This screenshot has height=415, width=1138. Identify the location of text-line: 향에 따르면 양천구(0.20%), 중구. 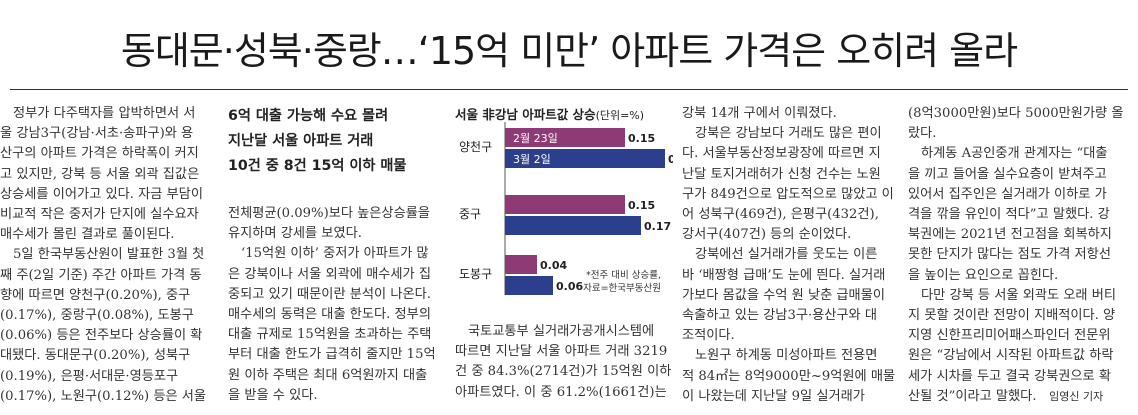
(95, 295).